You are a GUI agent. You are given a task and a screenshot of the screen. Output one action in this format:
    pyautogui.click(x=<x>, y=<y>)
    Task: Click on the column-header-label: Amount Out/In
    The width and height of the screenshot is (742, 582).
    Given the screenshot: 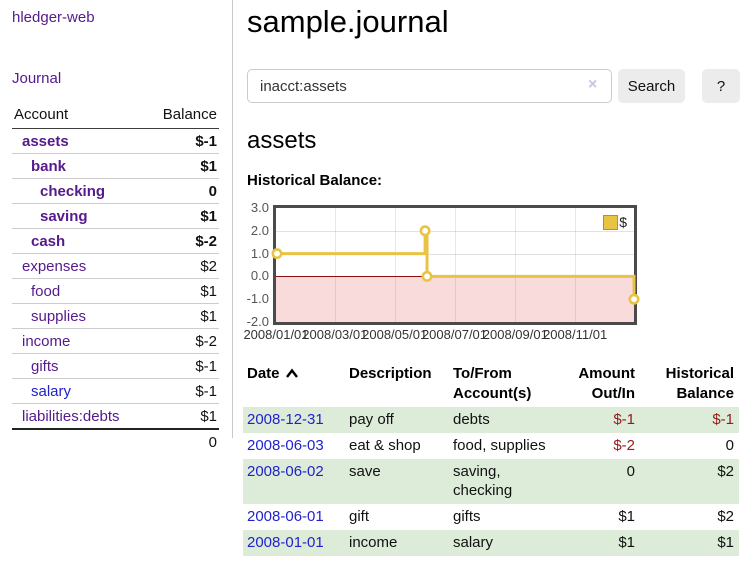 What is the action you would take?
    pyautogui.click(x=606, y=383)
    